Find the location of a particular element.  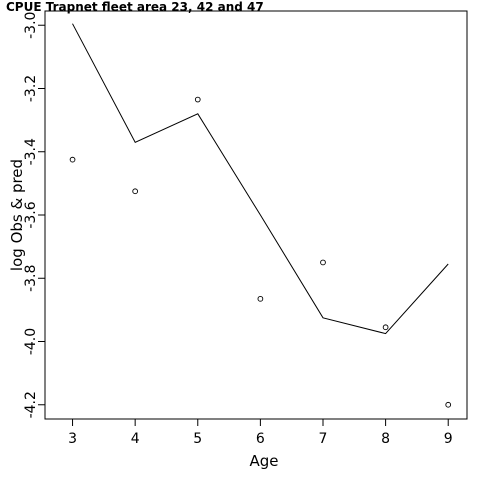

y-tick-label: -4.0 is located at coordinates (31, 341).